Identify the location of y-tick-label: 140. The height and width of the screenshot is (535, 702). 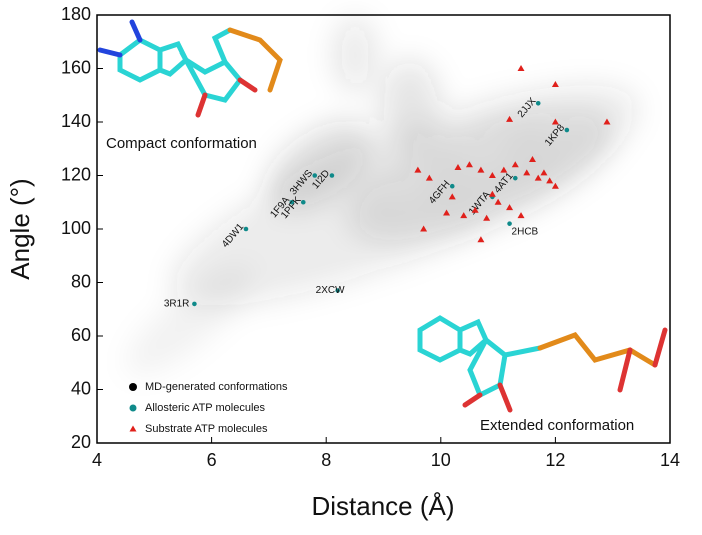
(76, 121).